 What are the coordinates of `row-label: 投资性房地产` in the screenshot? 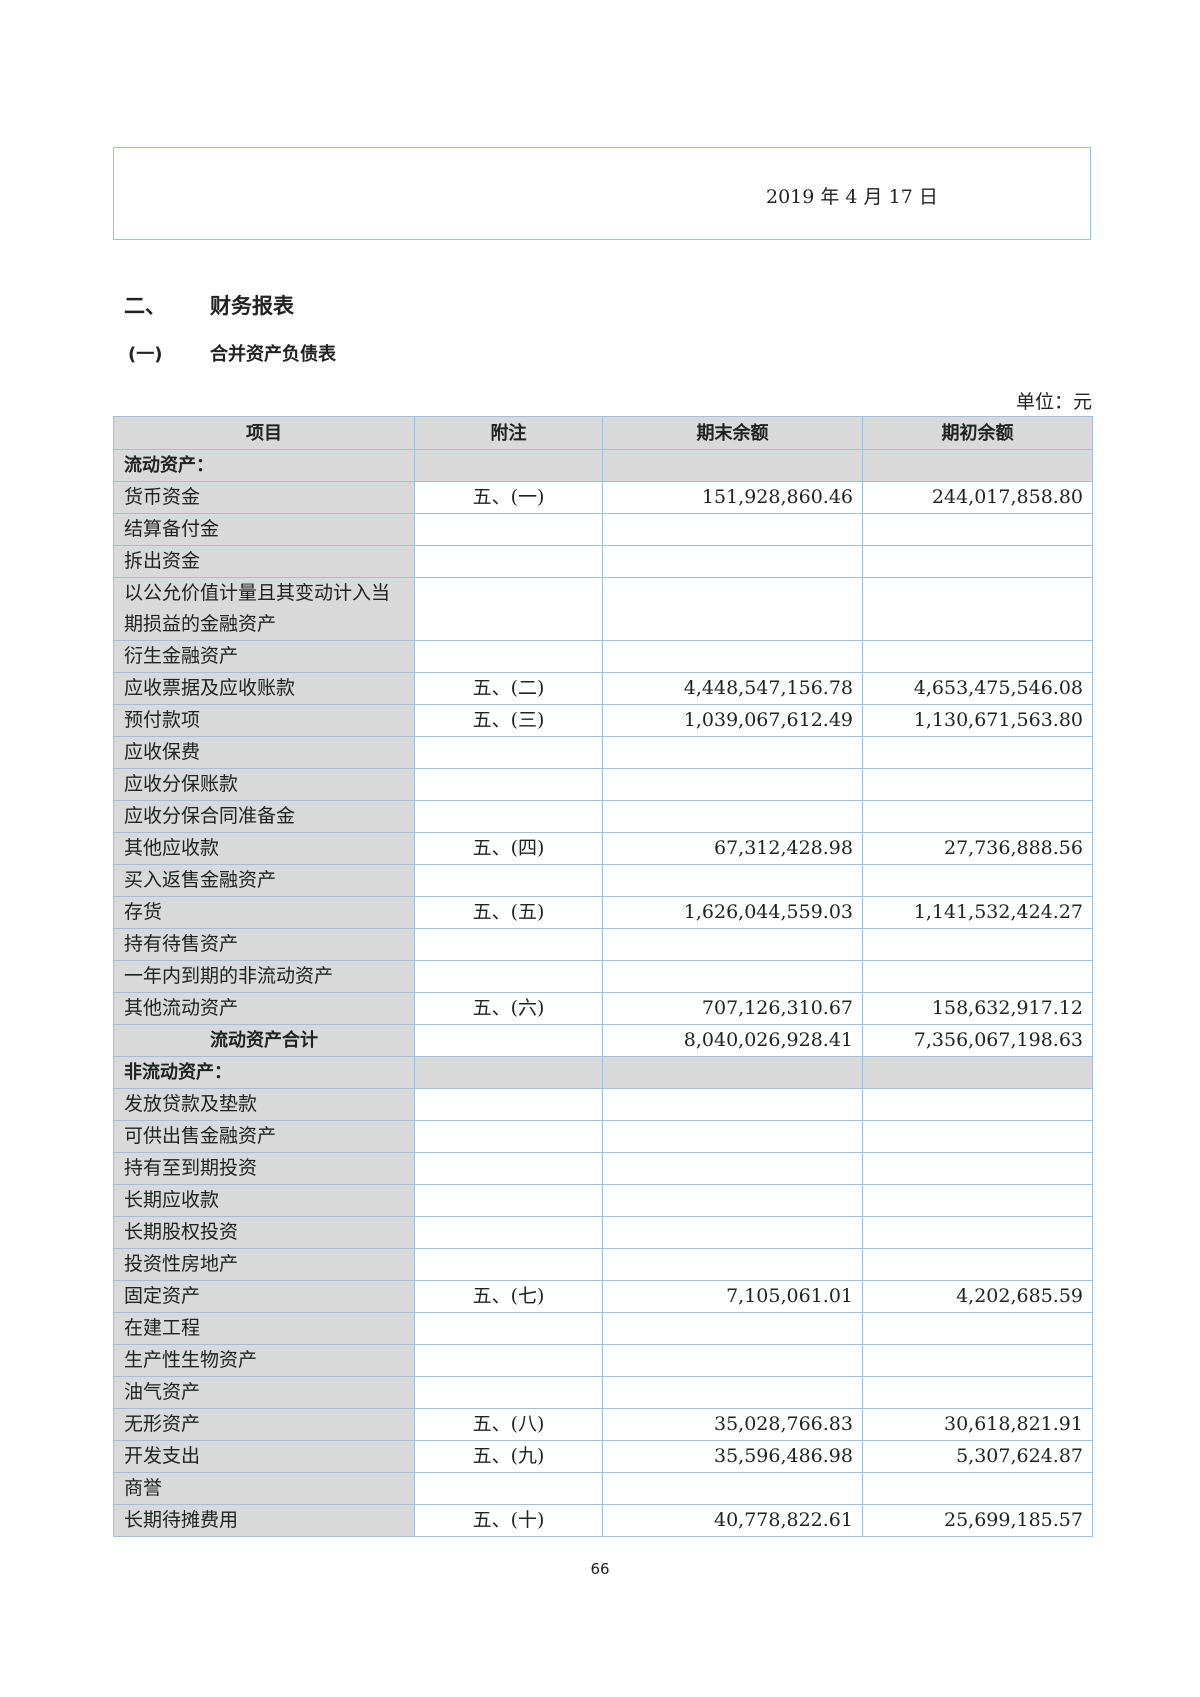 It's located at (264, 1264).